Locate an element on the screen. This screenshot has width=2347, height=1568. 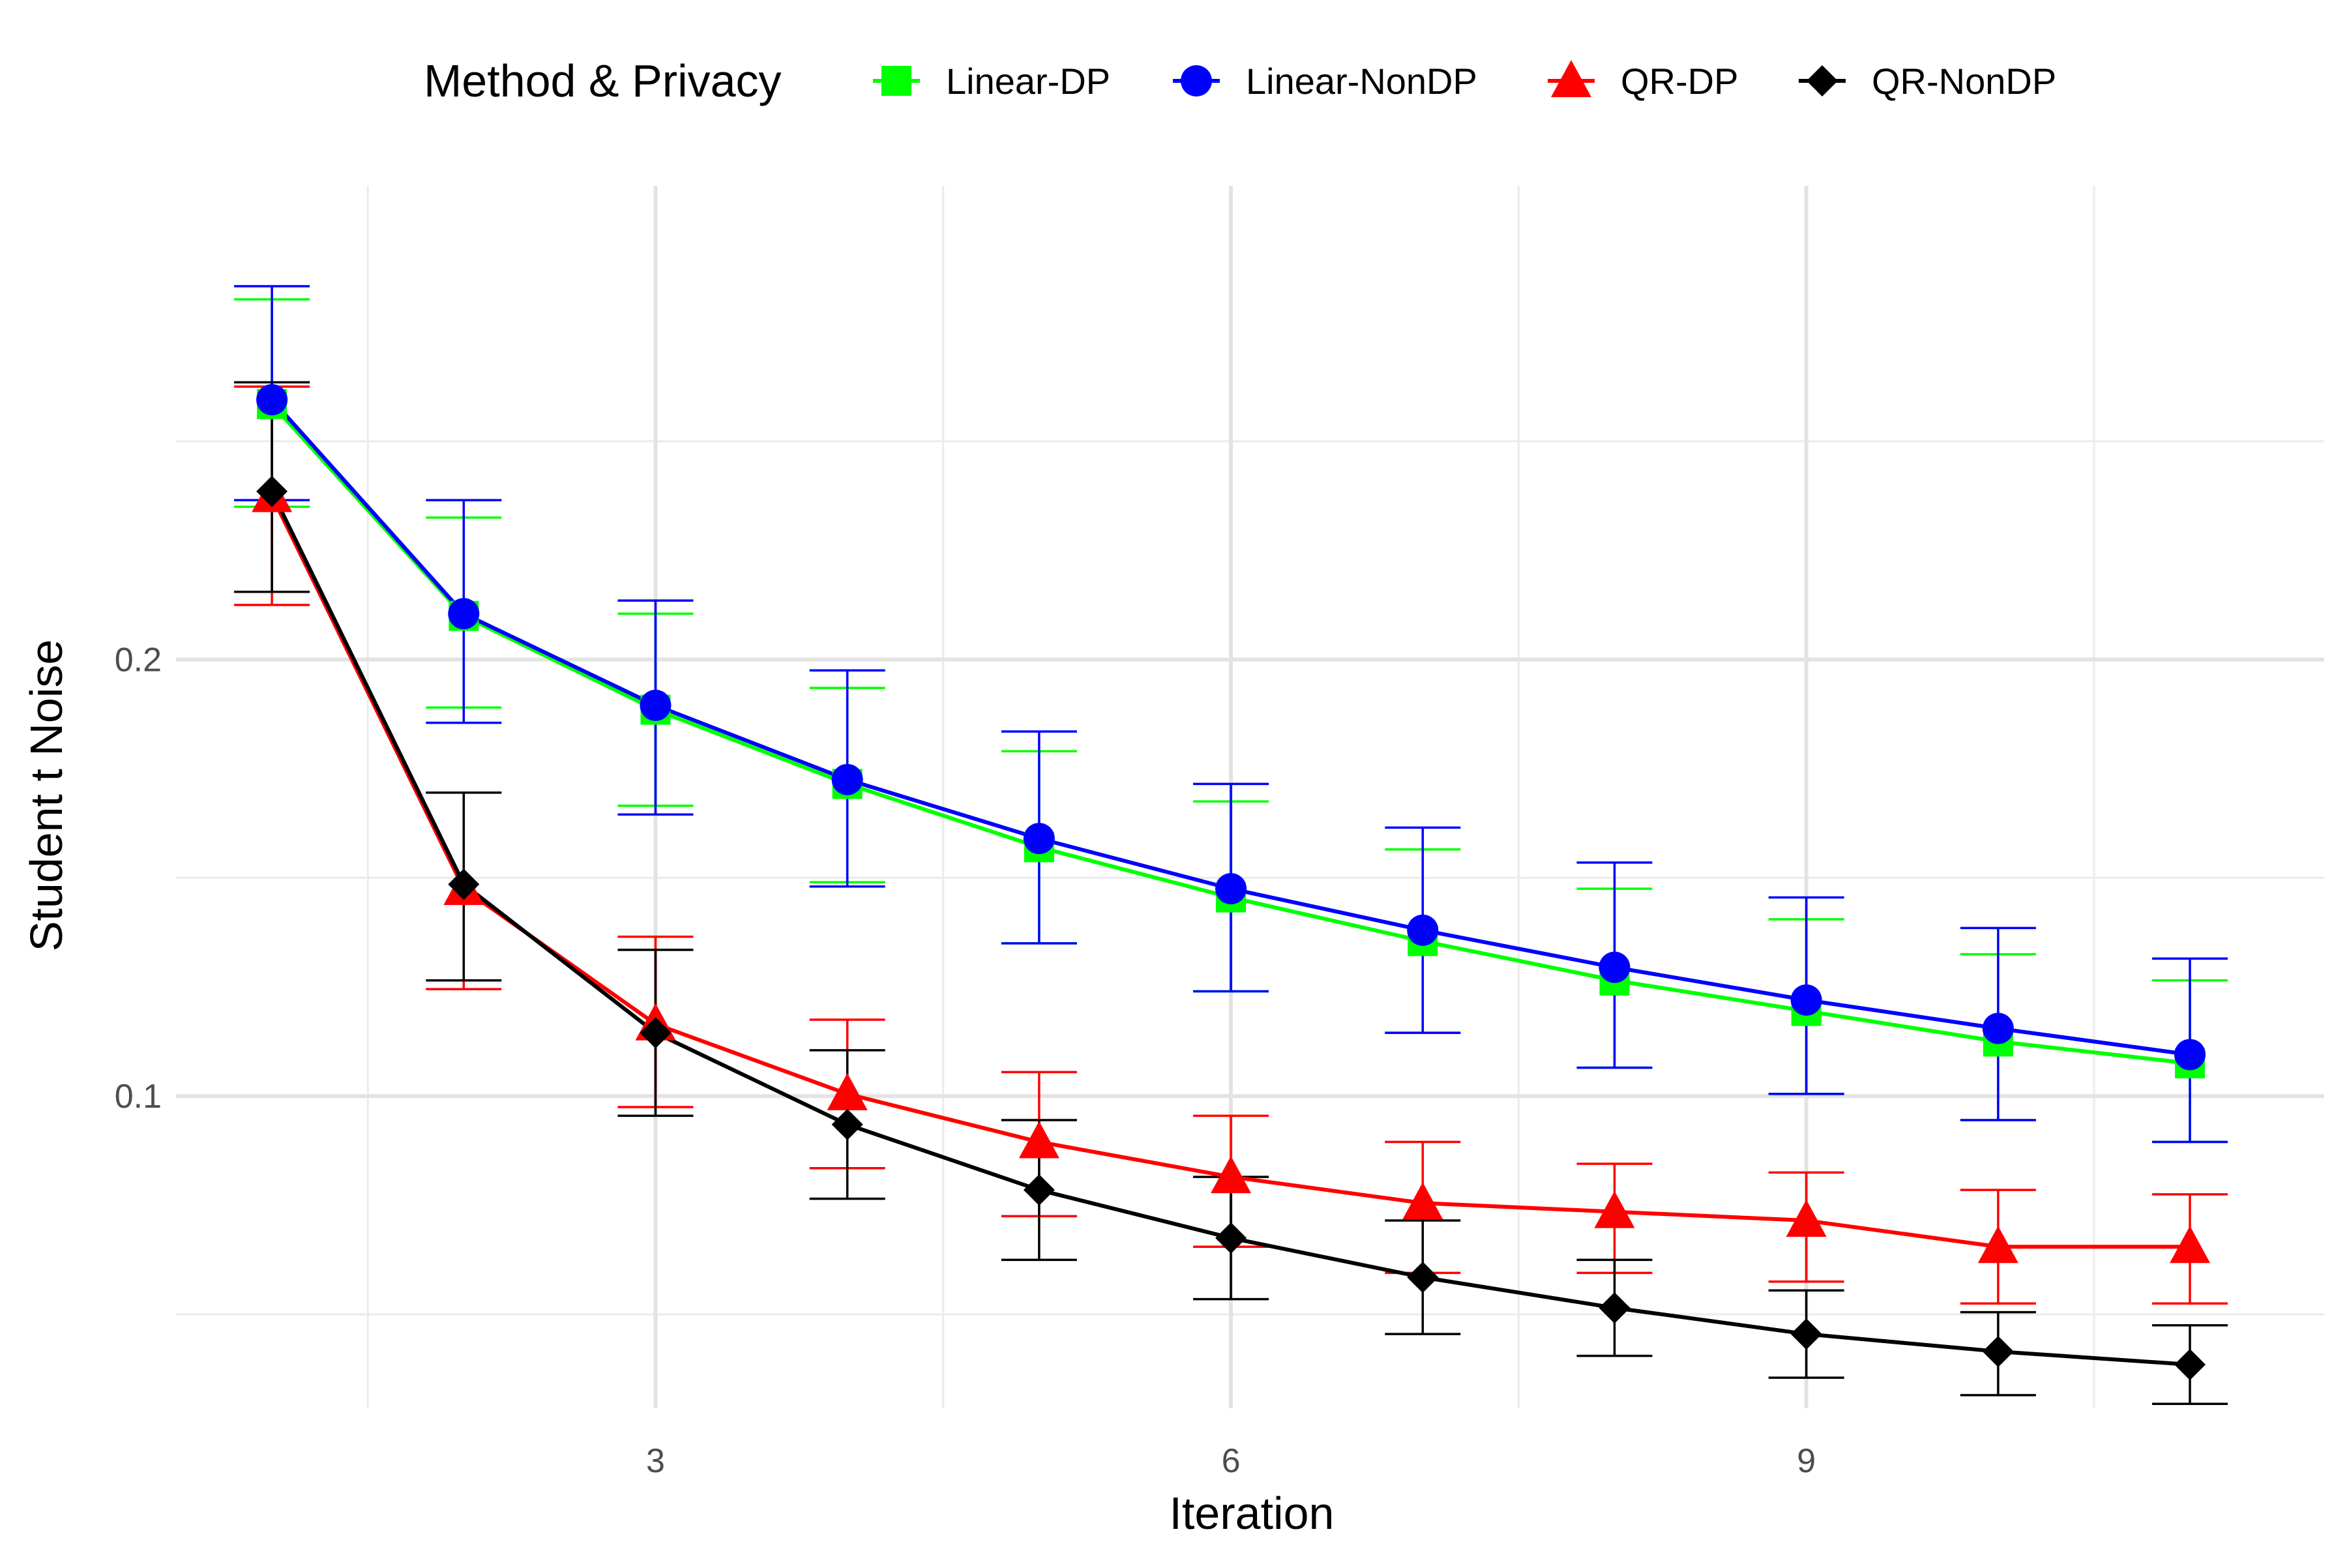
legend-title: Method & Privacy is located at coordinates (603, 81).